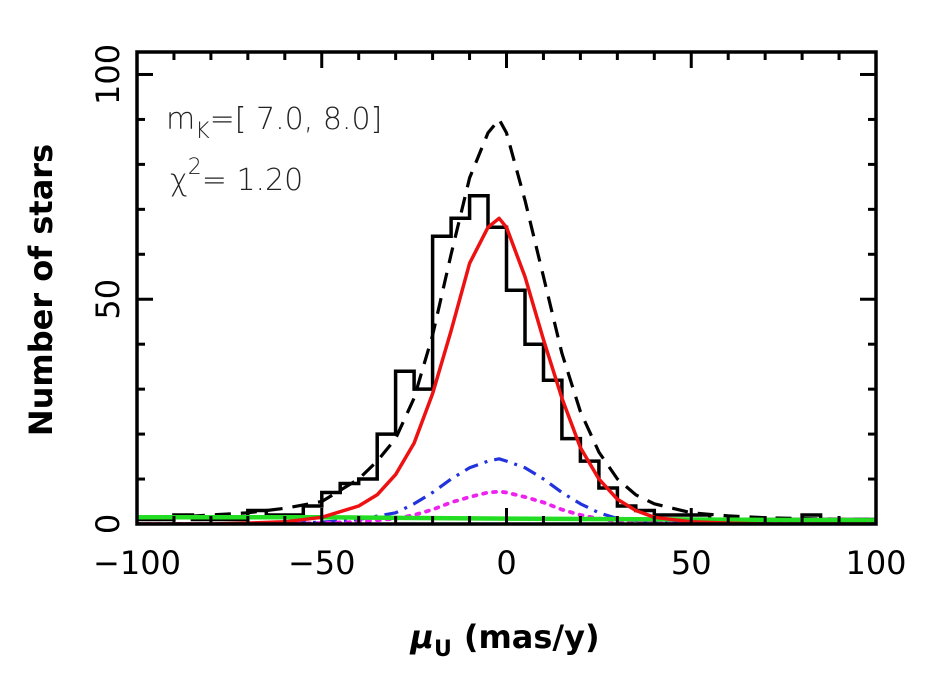 The image size is (934, 674). What do you see at coordinates (180, 119) in the screenshot?
I see `annotation-mk-m: m` at bounding box center [180, 119].